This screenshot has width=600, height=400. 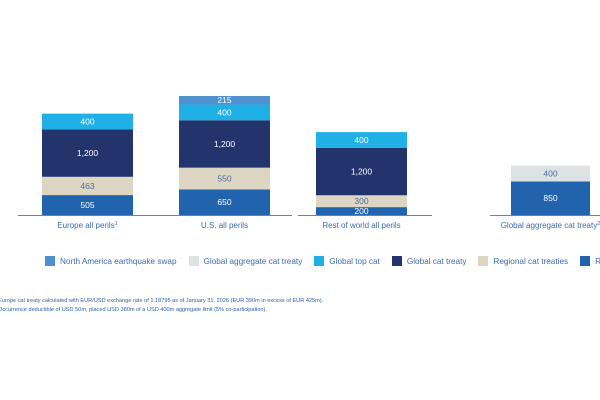 What do you see at coordinates (224, 225) in the screenshot?
I see `category-label: U.S. all perils` at bounding box center [224, 225].